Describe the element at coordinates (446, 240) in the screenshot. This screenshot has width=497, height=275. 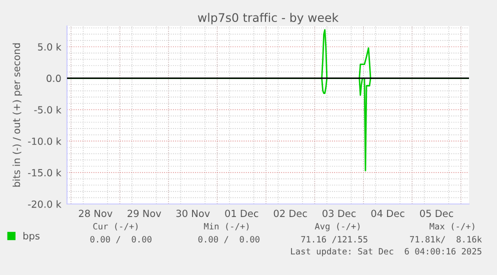
I see `text: 71.81k/ 8.16k` at that location.